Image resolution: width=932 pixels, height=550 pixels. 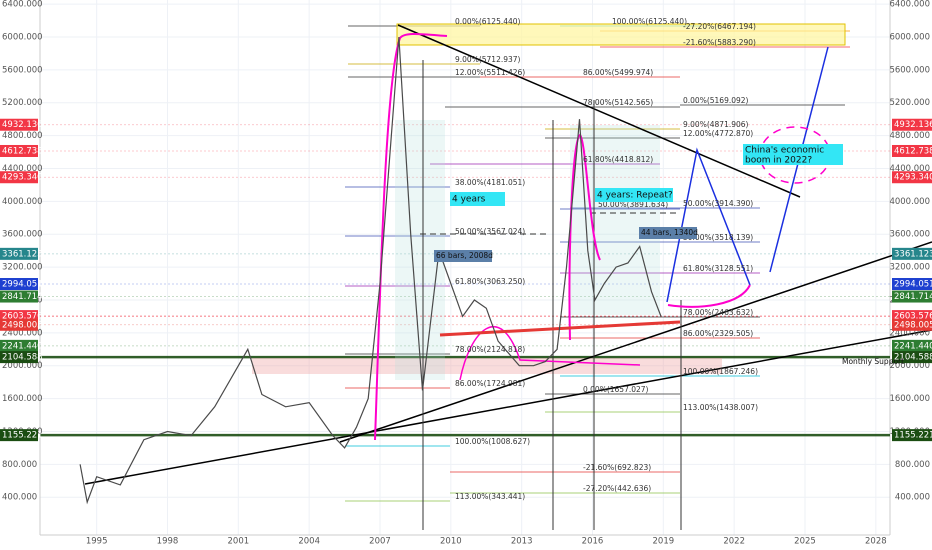 I want to click on x-tick-label: 2025, so click(x=805, y=542).